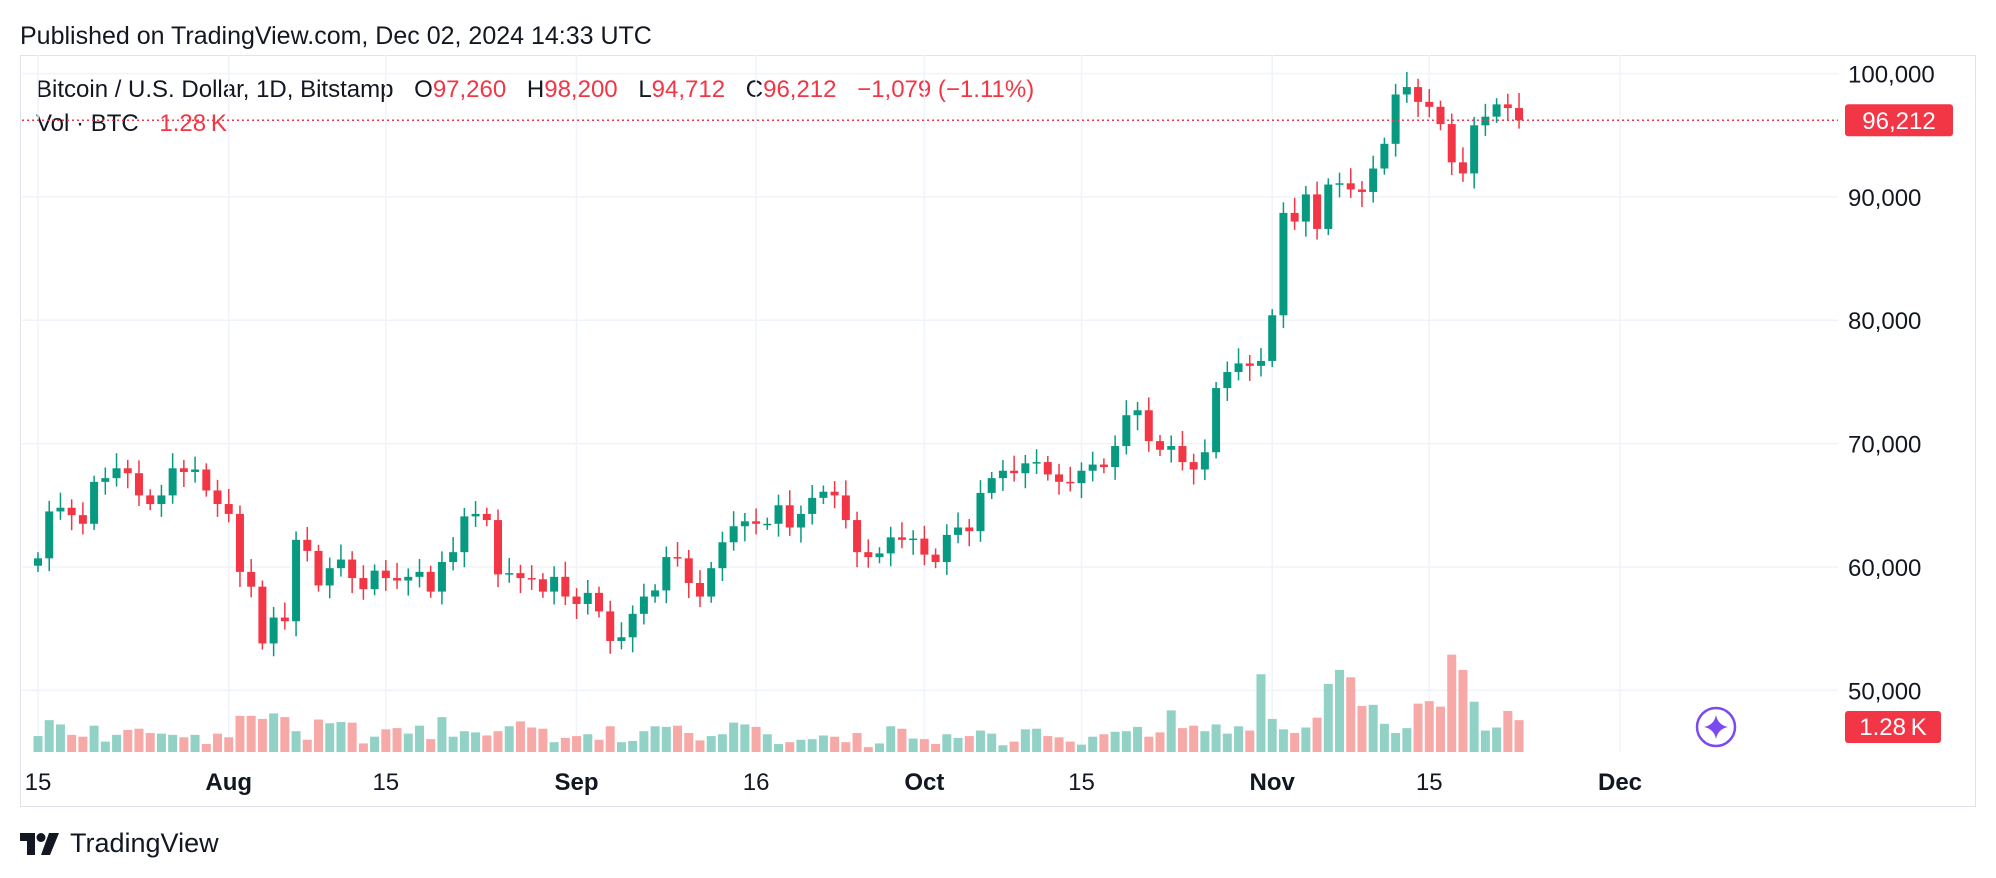  Describe the element at coordinates (215, 89) in the screenshot. I see `symbol-label: Bitcoin / U.S. Dollar, 1D, Bitstamp` at that location.